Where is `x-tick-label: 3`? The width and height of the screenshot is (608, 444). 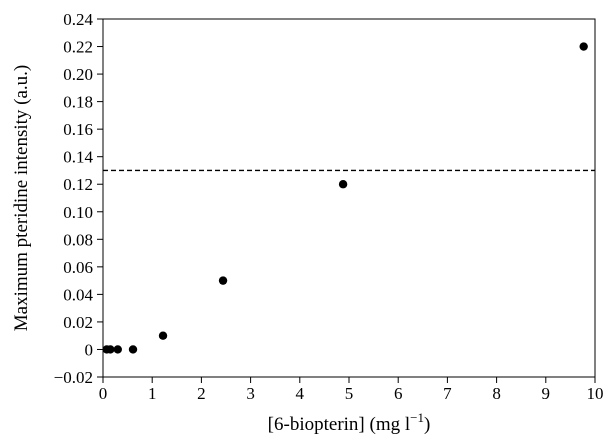
x-tick-label: 3 is located at coordinates (250, 393).